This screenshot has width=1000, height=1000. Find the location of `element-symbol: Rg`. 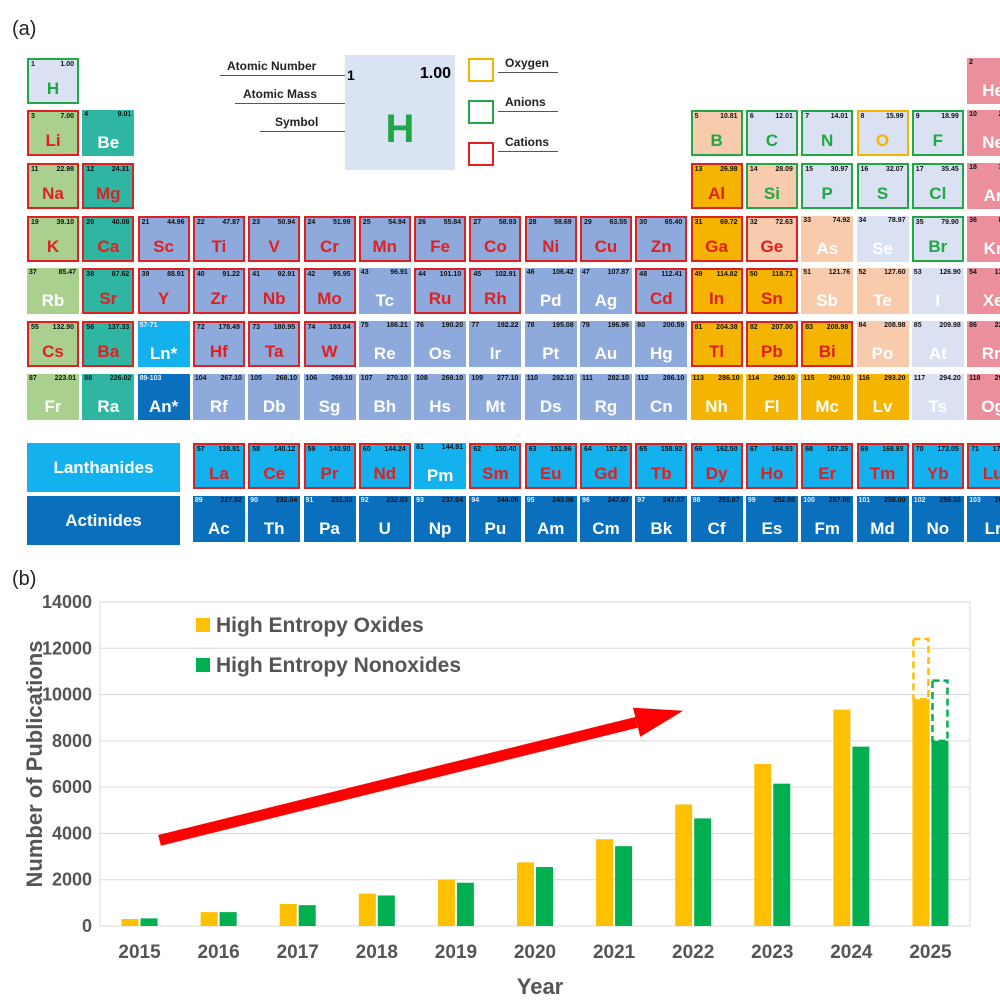

element-symbol: Rg is located at coordinates (606, 406).